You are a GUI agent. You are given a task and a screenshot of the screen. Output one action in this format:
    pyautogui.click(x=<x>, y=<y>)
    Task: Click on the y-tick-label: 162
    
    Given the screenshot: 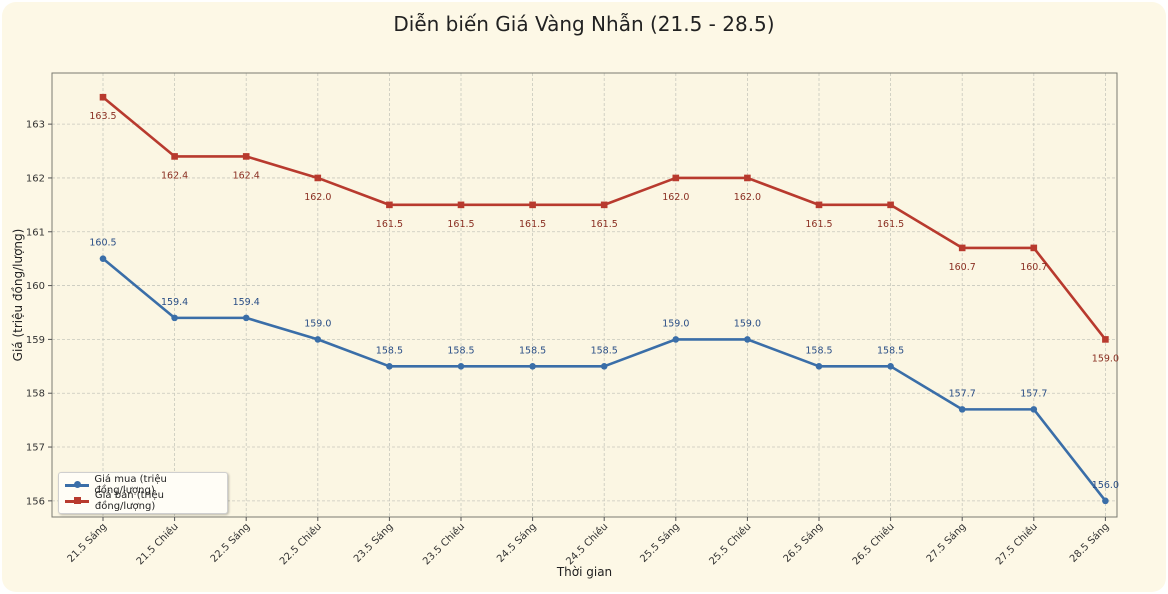 What is the action you would take?
    pyautogui.click(x=35, y=178)
    